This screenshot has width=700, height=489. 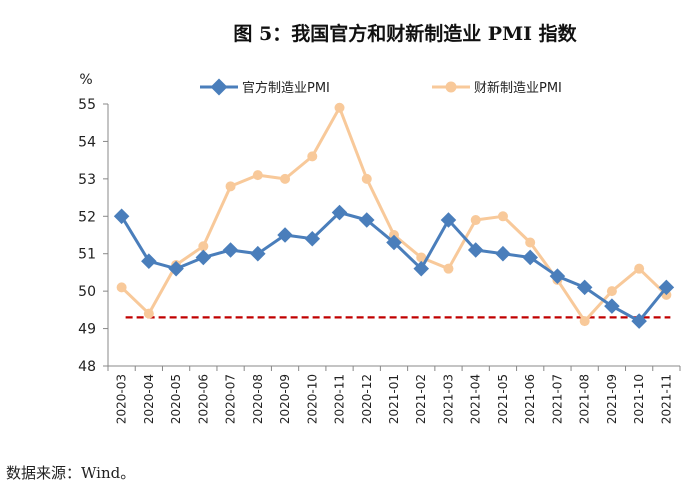 What do you see at coordinates (87, 330) in the screenshot?
I see `y-tick-label: 49` at bounding box center [87, 330].